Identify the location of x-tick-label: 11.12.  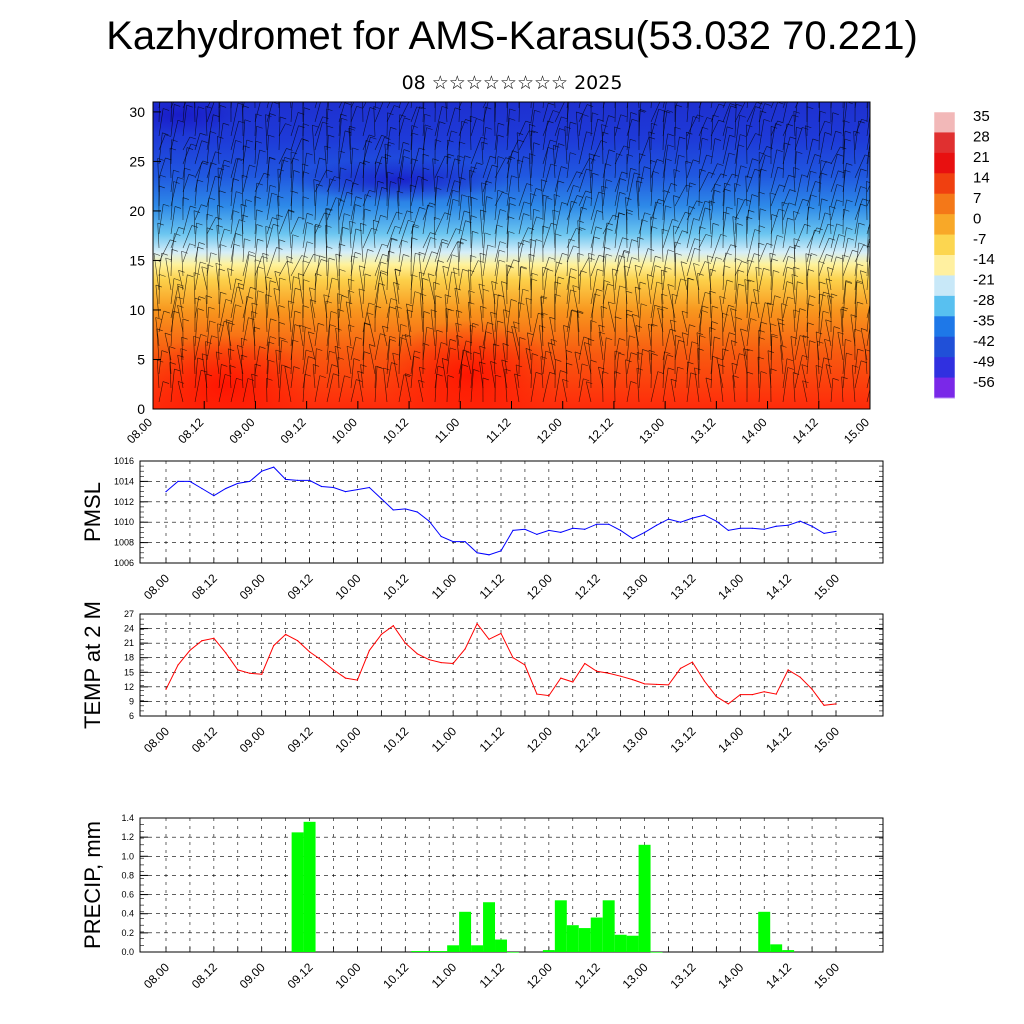
(492, 586).